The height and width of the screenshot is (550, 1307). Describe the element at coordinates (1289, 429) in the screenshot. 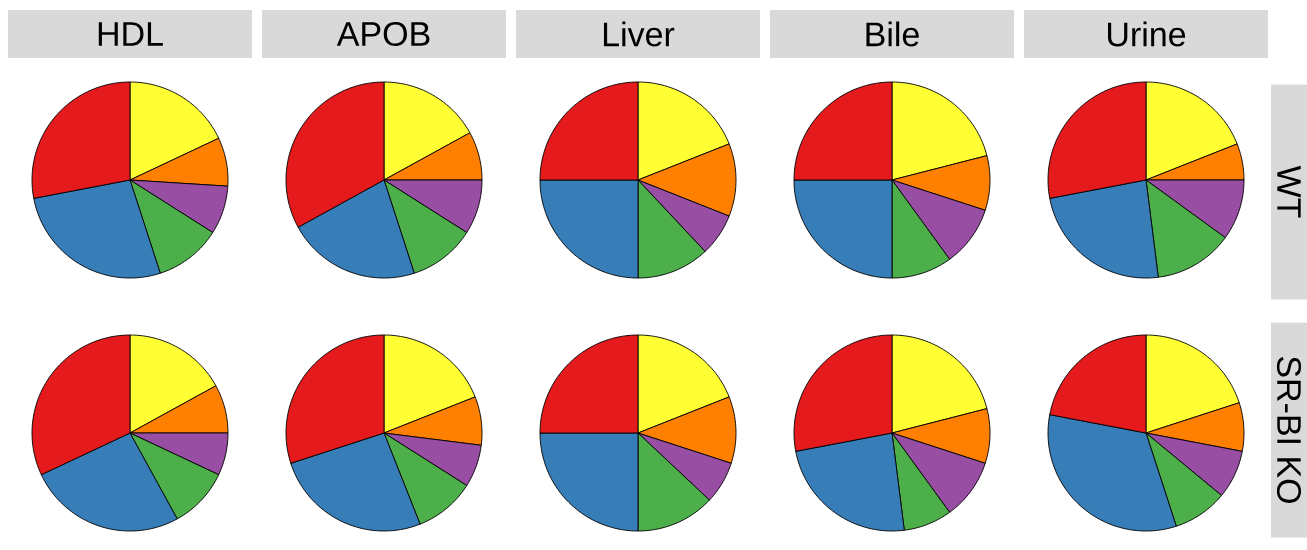

I see `text: SR-BI KO` at that location.